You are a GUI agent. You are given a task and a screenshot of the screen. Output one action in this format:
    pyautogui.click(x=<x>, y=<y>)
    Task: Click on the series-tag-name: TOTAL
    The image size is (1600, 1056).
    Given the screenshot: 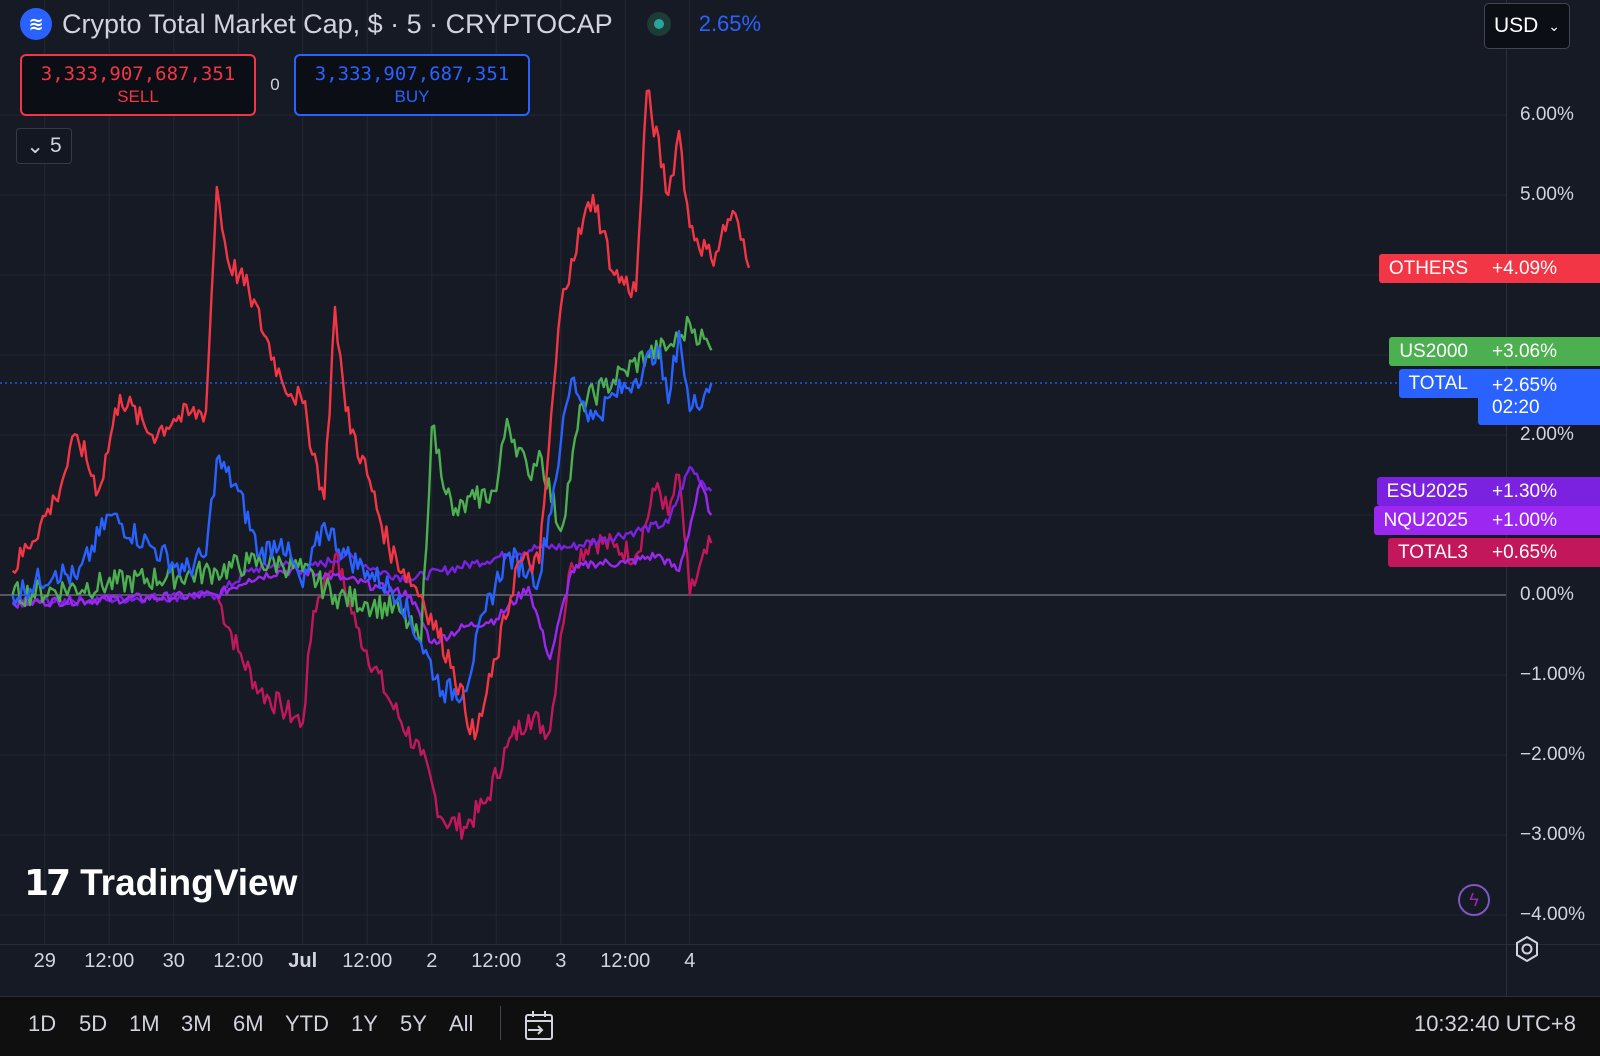 What is the action you would take?
    pyautogui.click(x=1438, y=383)
    